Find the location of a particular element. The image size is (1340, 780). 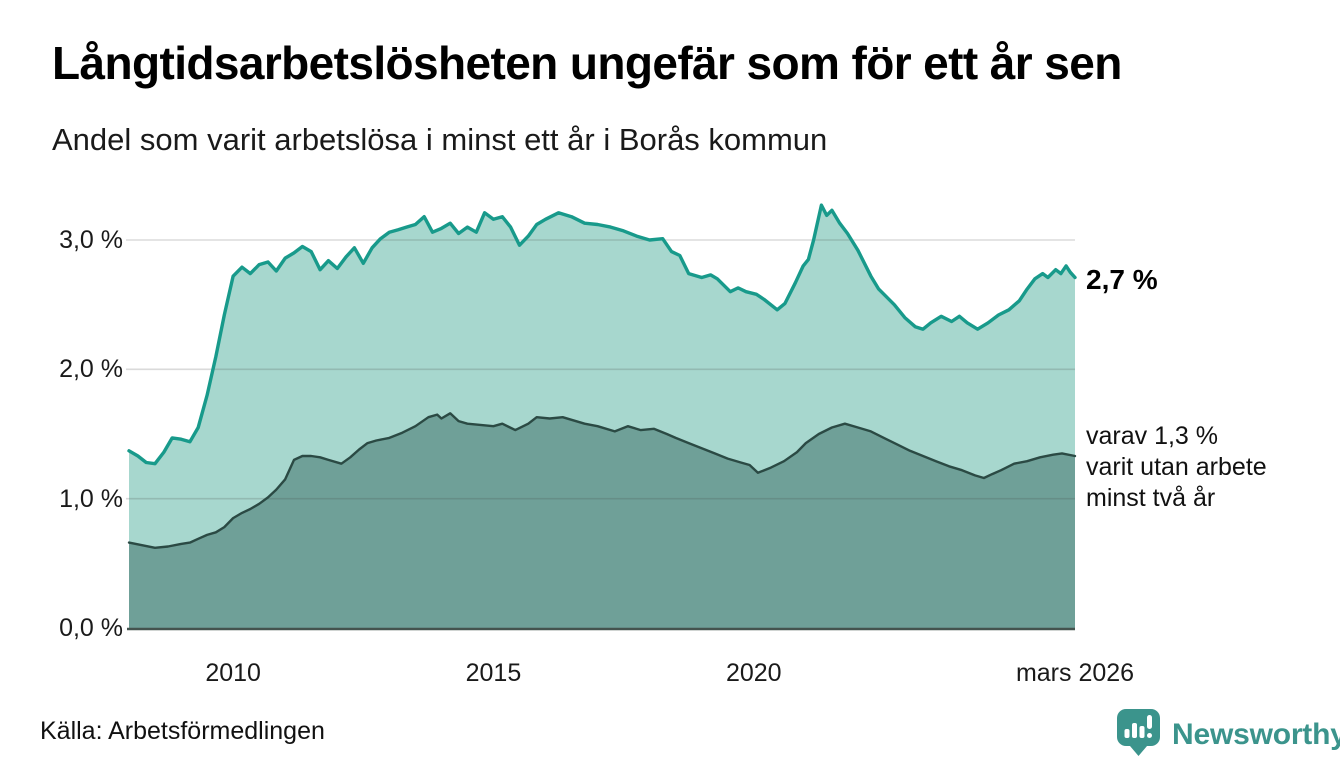

brand-name: Newsworthy is located at coordinates (1256, 734).